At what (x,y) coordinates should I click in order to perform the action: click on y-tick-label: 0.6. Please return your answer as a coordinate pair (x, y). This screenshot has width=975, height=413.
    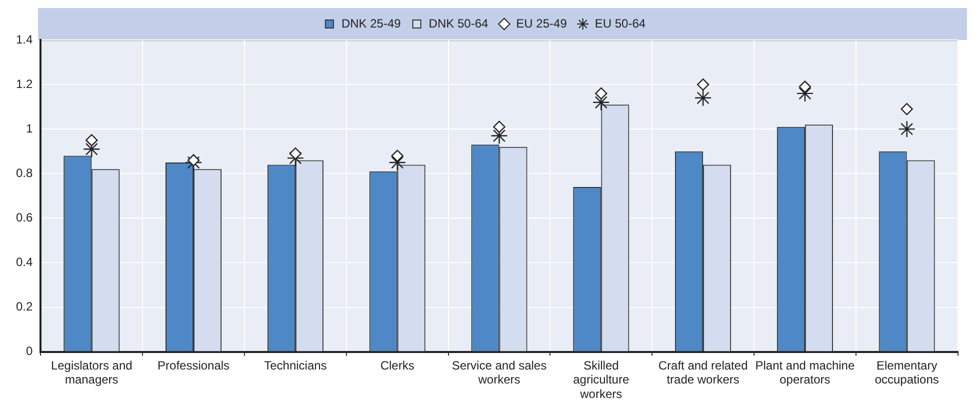
    Looking at the image, I should click on (24, 217).